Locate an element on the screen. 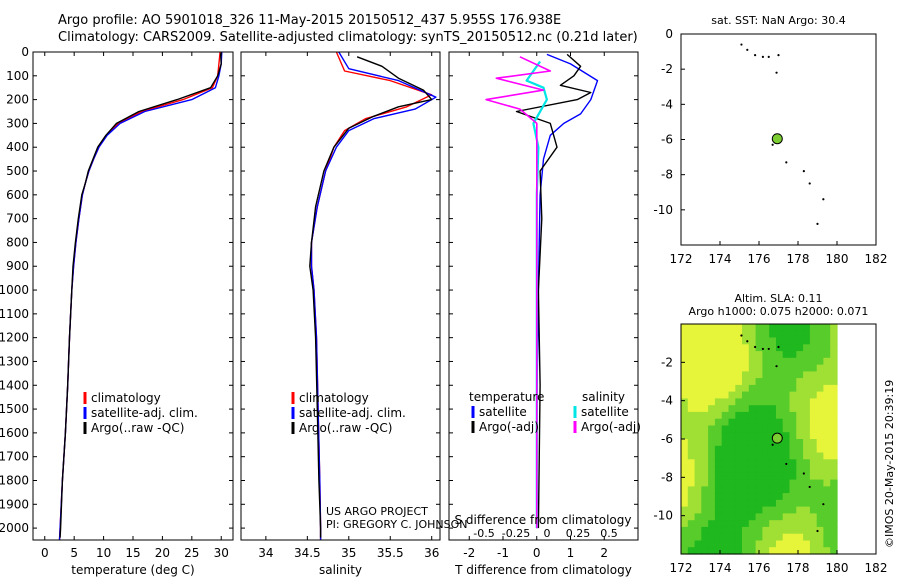 This screenshot has height=580, width=900. legend-label: satellite-adj. clim. is located at coordinates (144, 413).